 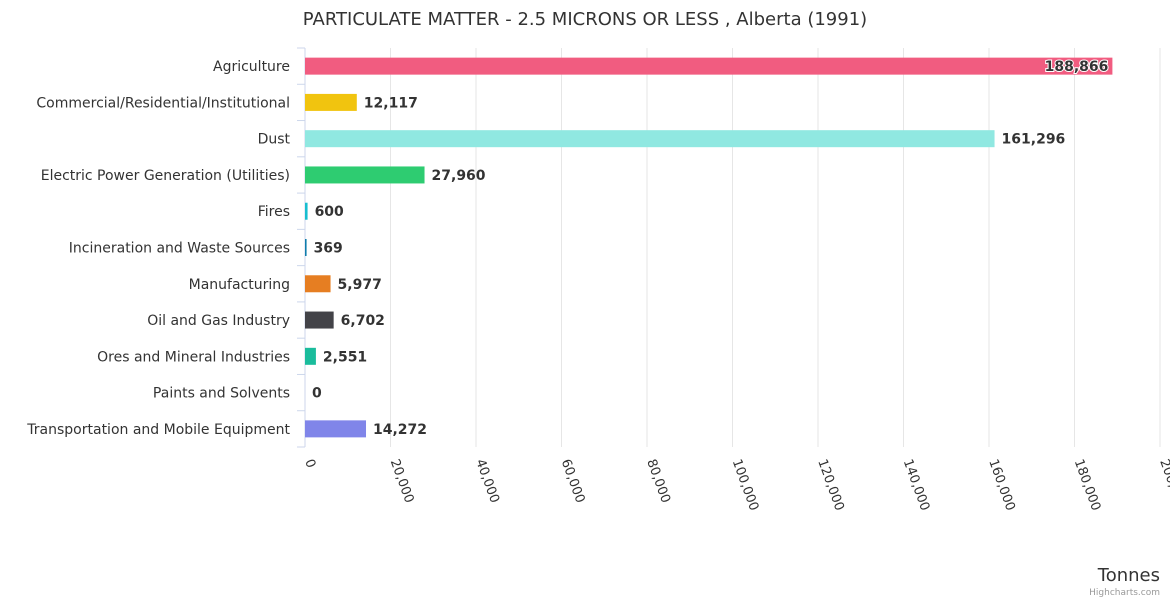 What do you see at coordinates (328, 249) in the screenshot?
I see `data-label: 369` at bounding box center [328, 249].